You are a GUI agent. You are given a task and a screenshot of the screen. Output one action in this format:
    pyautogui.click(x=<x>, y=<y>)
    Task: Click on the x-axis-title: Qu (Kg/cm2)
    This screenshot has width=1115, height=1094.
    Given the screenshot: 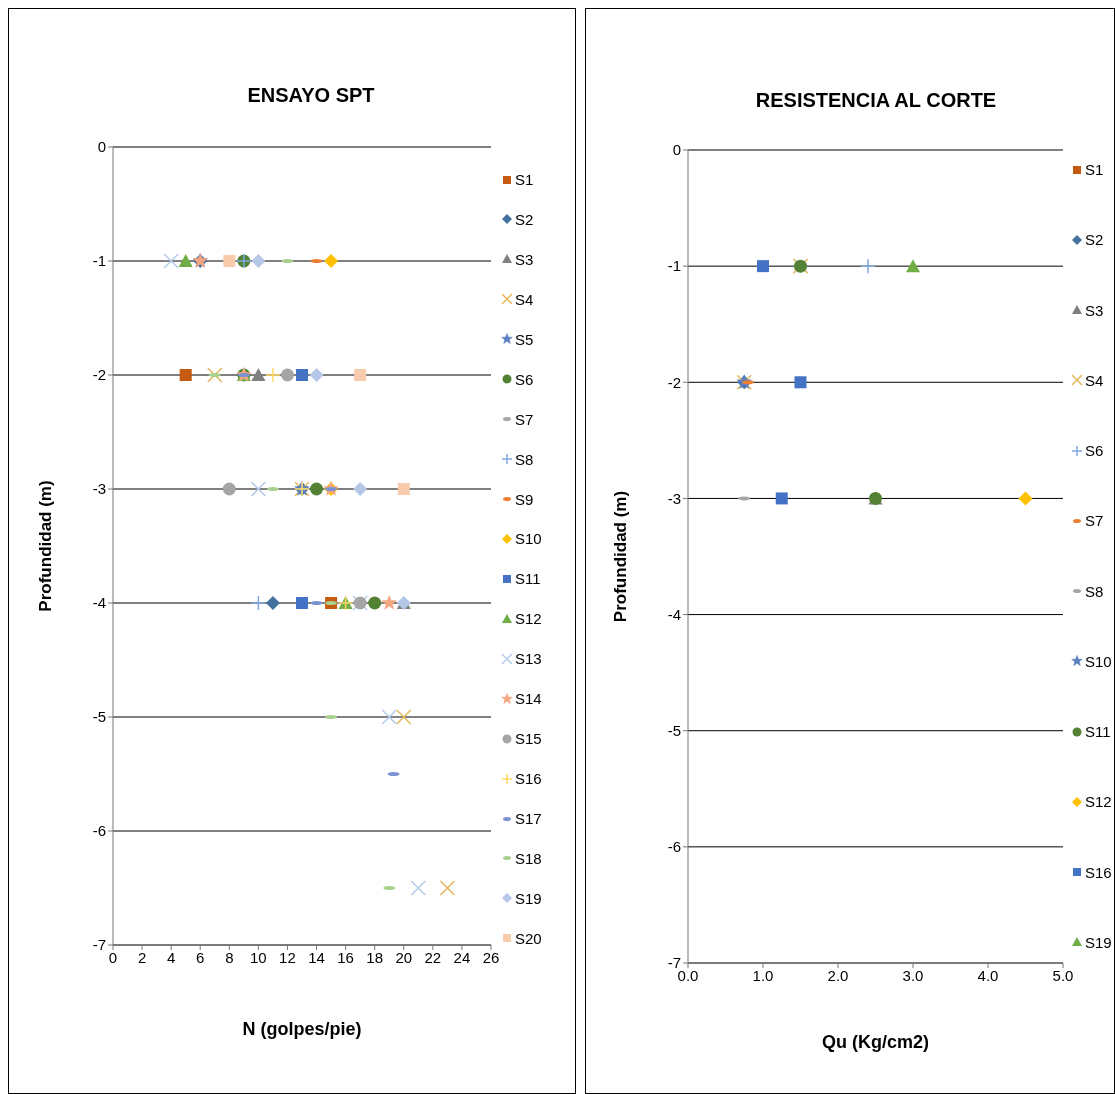 What is the action you would take?
    pyautogui.click(x=875, y=1042)
    